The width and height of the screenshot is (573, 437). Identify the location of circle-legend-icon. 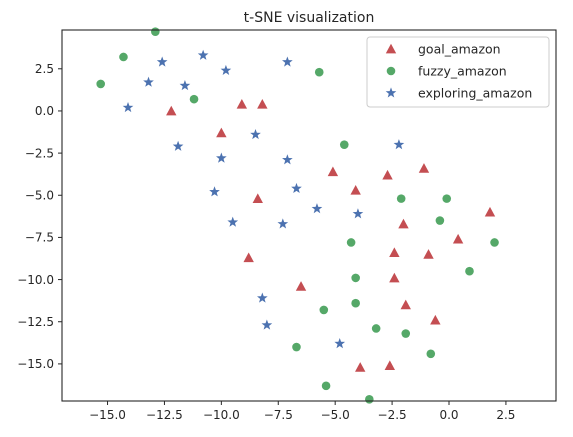
(391, 71).